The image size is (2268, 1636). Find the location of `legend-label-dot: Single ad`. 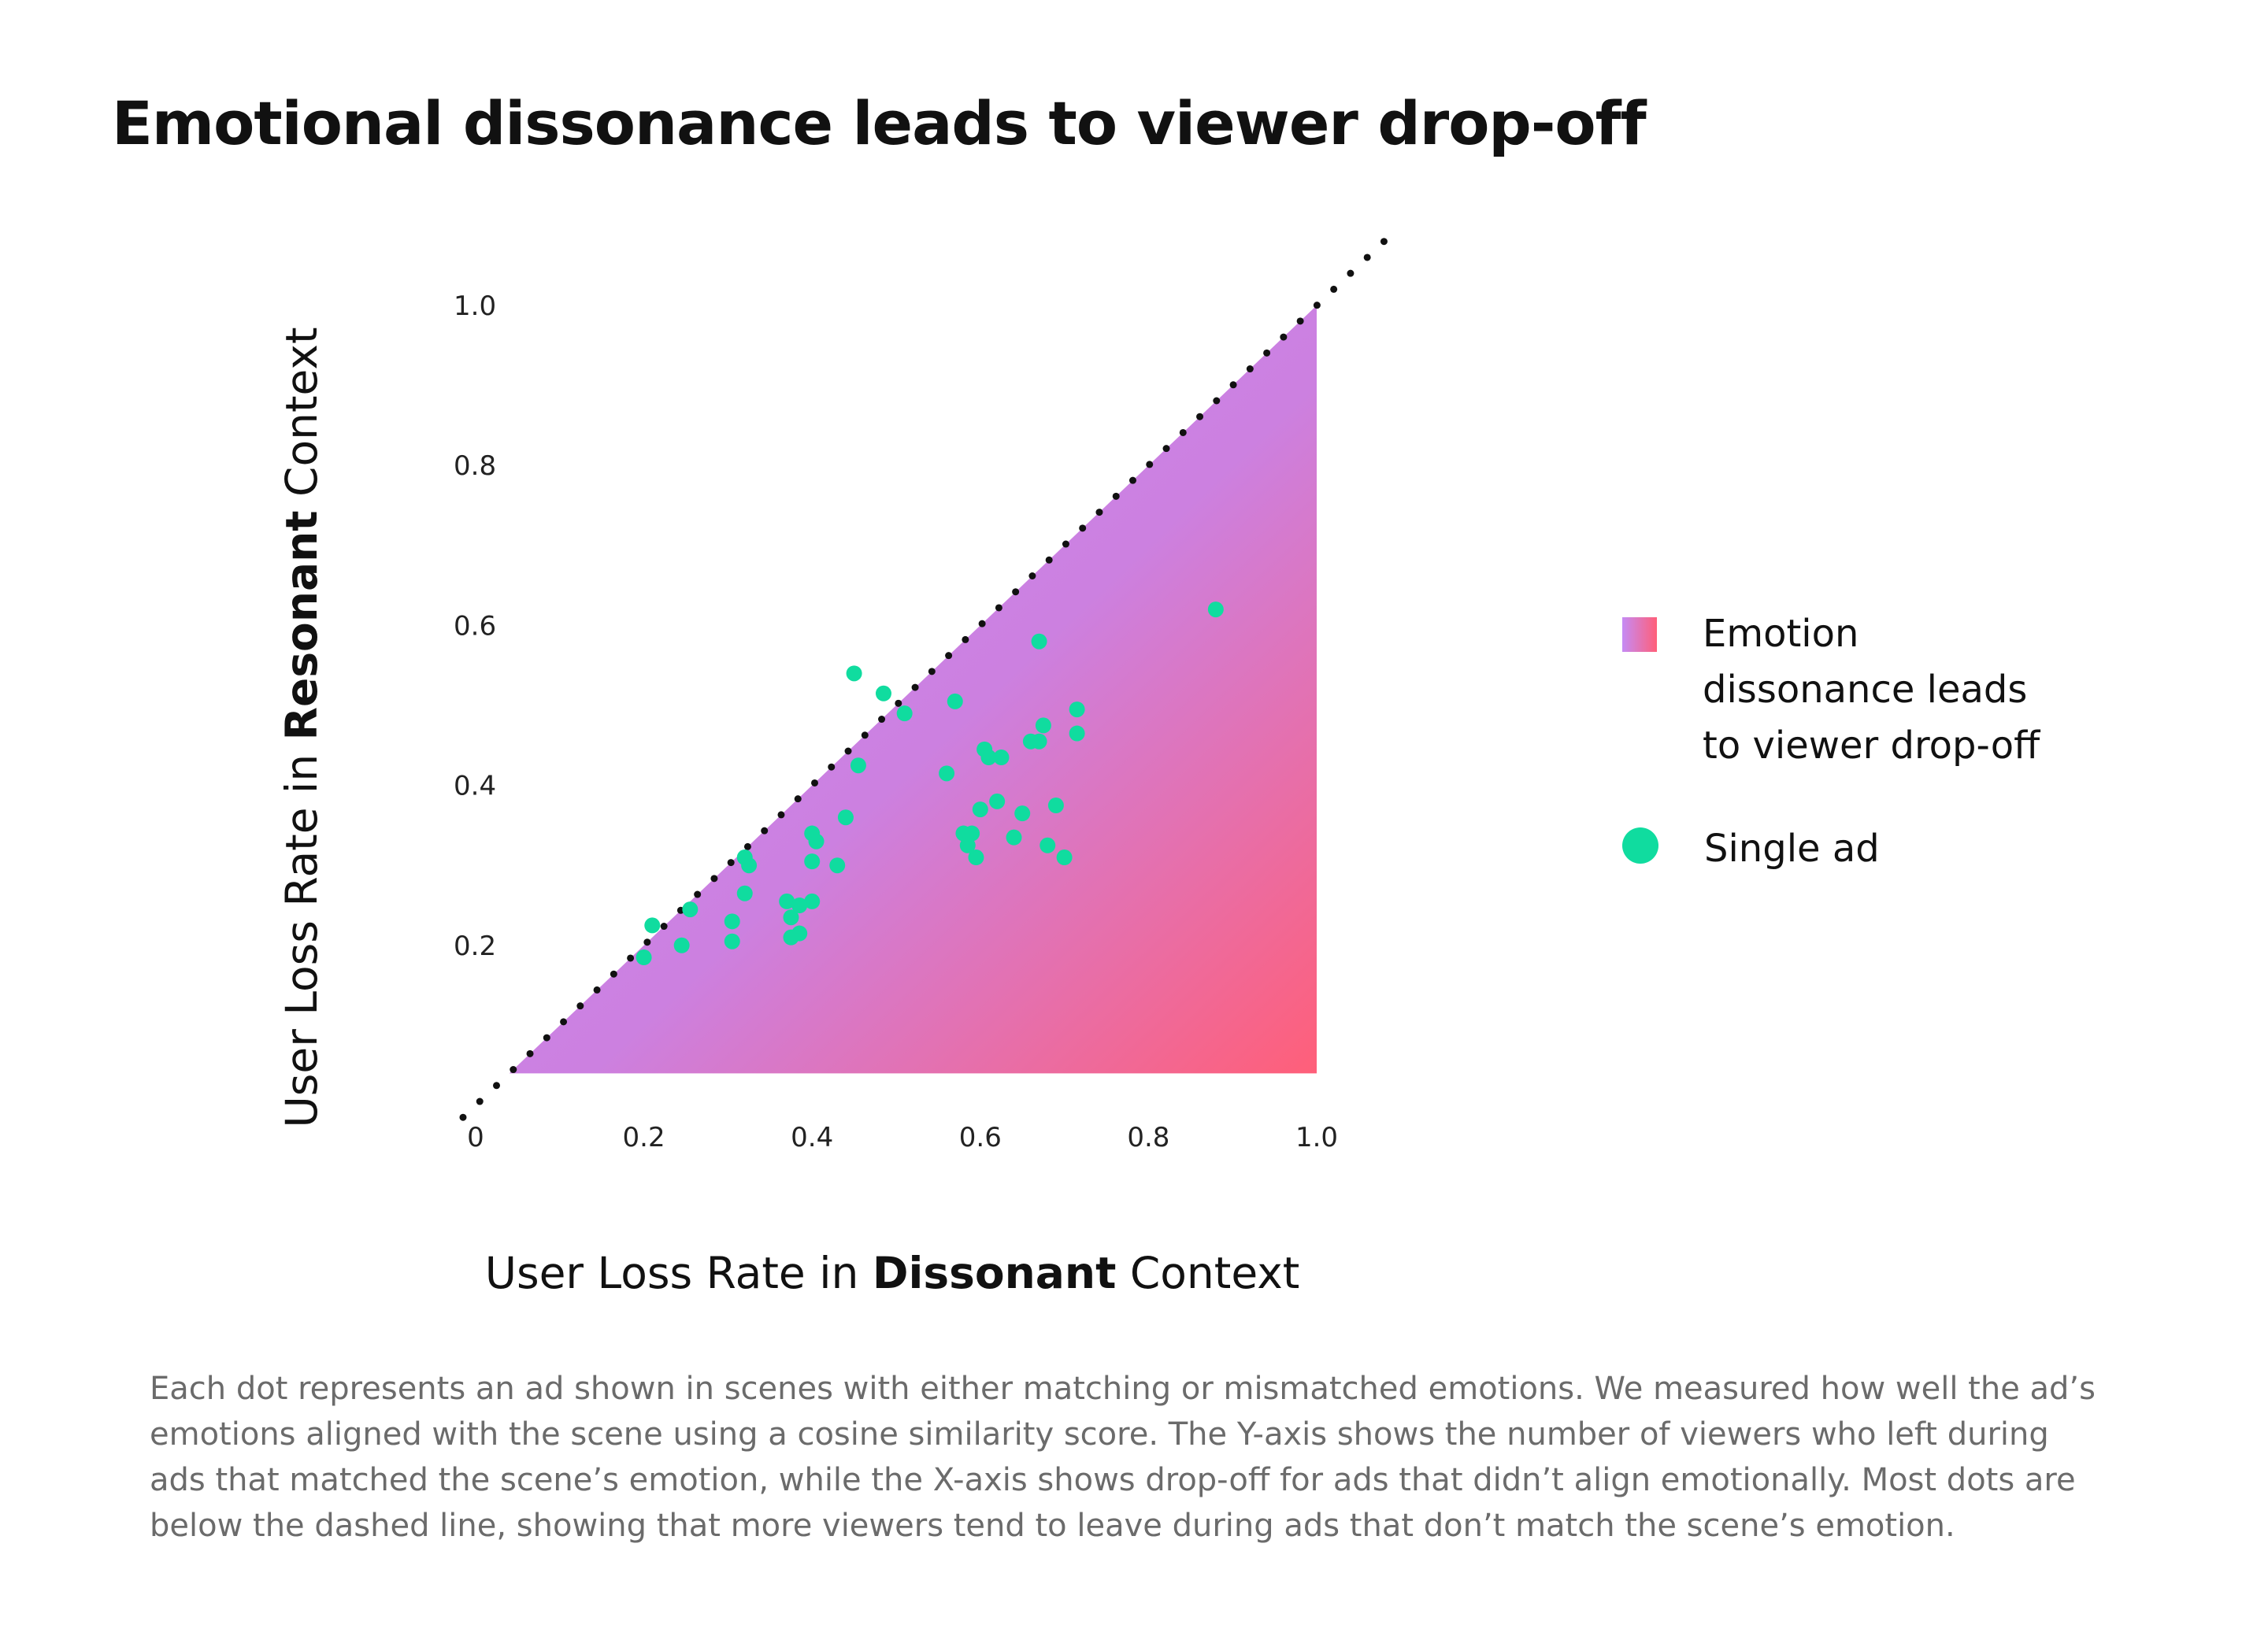

legend-label-dot: Single ad is located at coordinates (1792, 849).